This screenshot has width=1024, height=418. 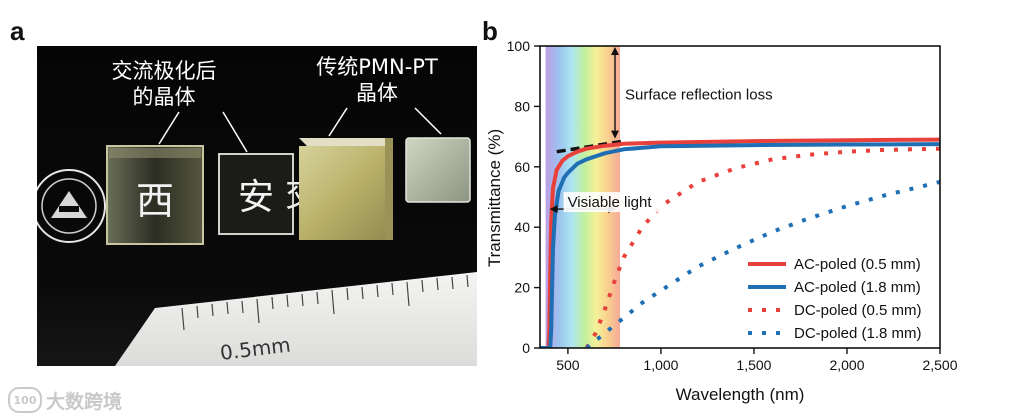 I want to click on label-ac-poled-line2: 的晶体, so click(x=164, y=97).